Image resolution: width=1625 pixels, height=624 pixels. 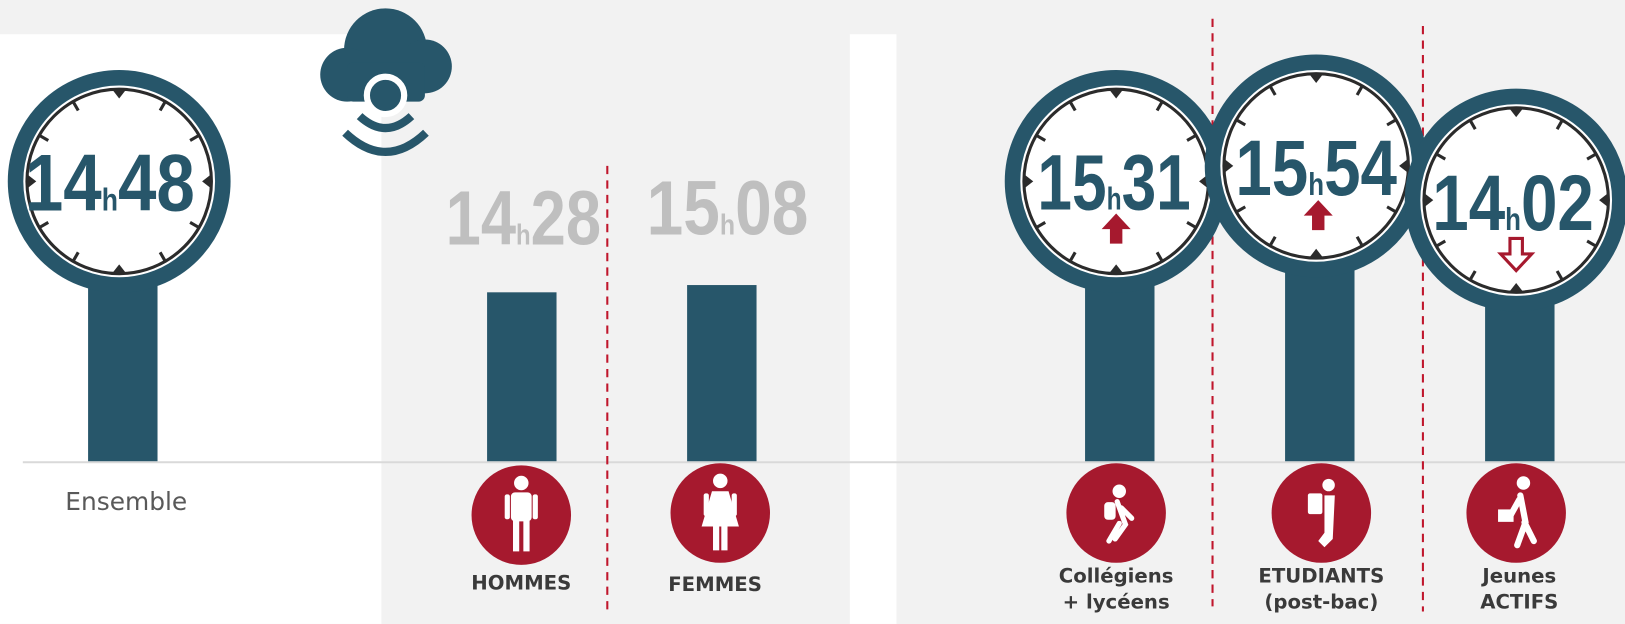 I want to click on label: ETUDIANTS, so click(x=1321, y=575).